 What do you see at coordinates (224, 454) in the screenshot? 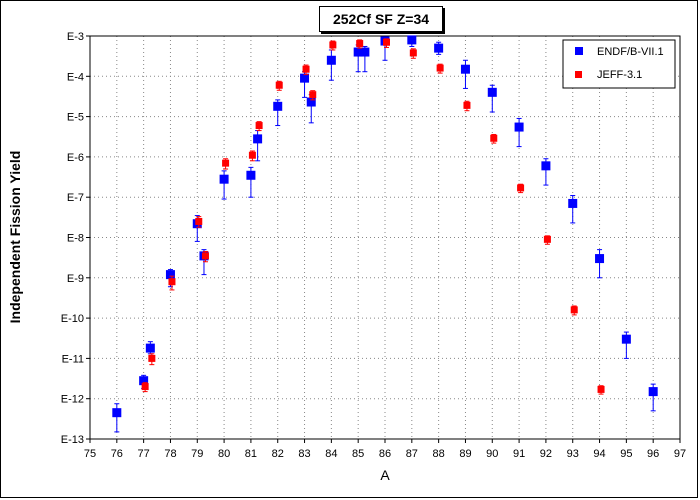
I see `x-tick-label: 80` at bounding box center [224, 454].